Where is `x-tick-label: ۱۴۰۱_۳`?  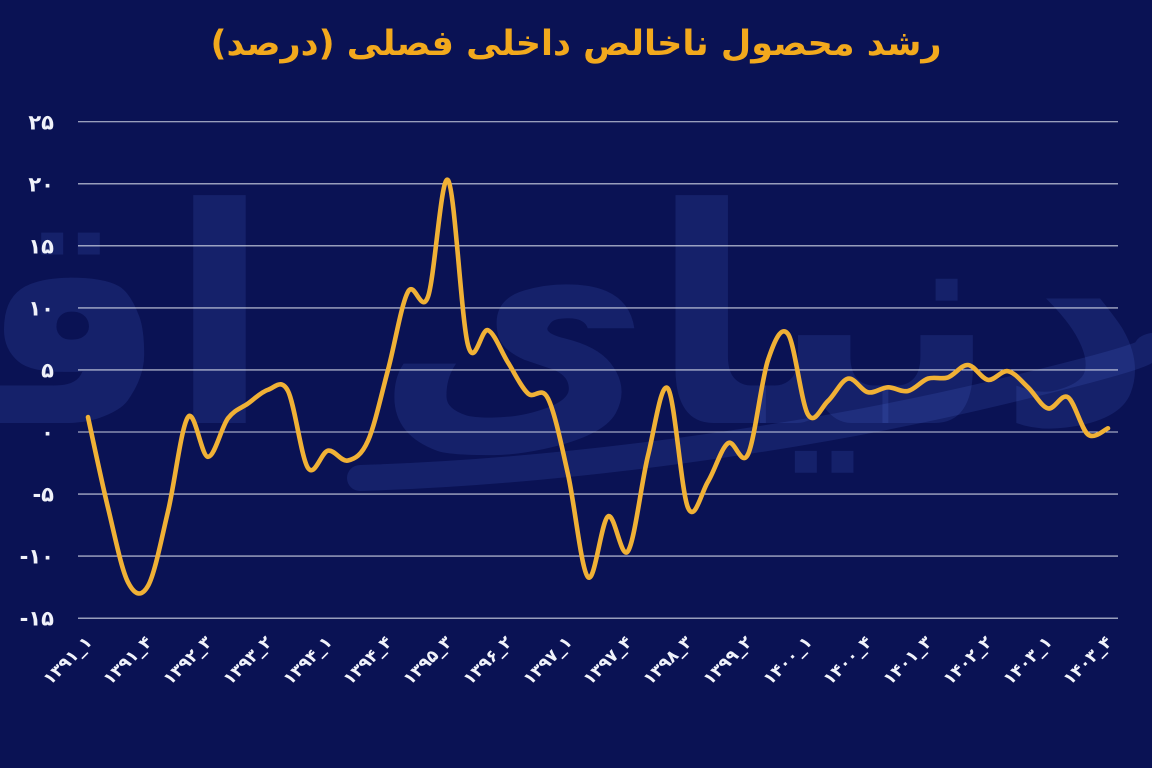
x-tick-label: ۱۴۰۱_۳ is located at coordinates (908, 660).